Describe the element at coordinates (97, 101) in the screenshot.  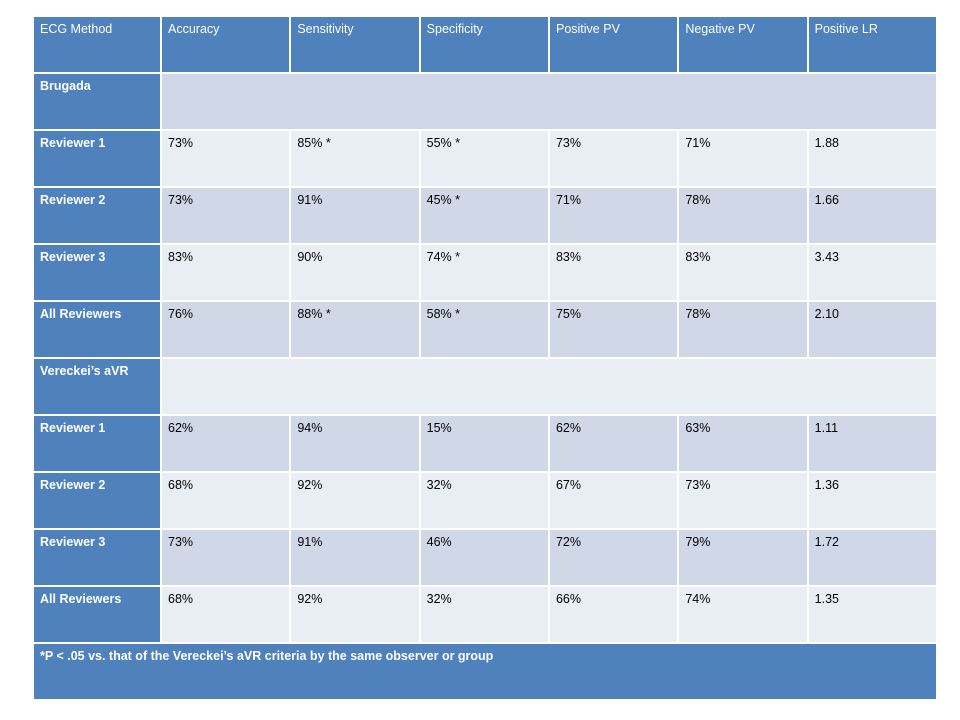
I see `section-title-brugada: Brugada` at that location.